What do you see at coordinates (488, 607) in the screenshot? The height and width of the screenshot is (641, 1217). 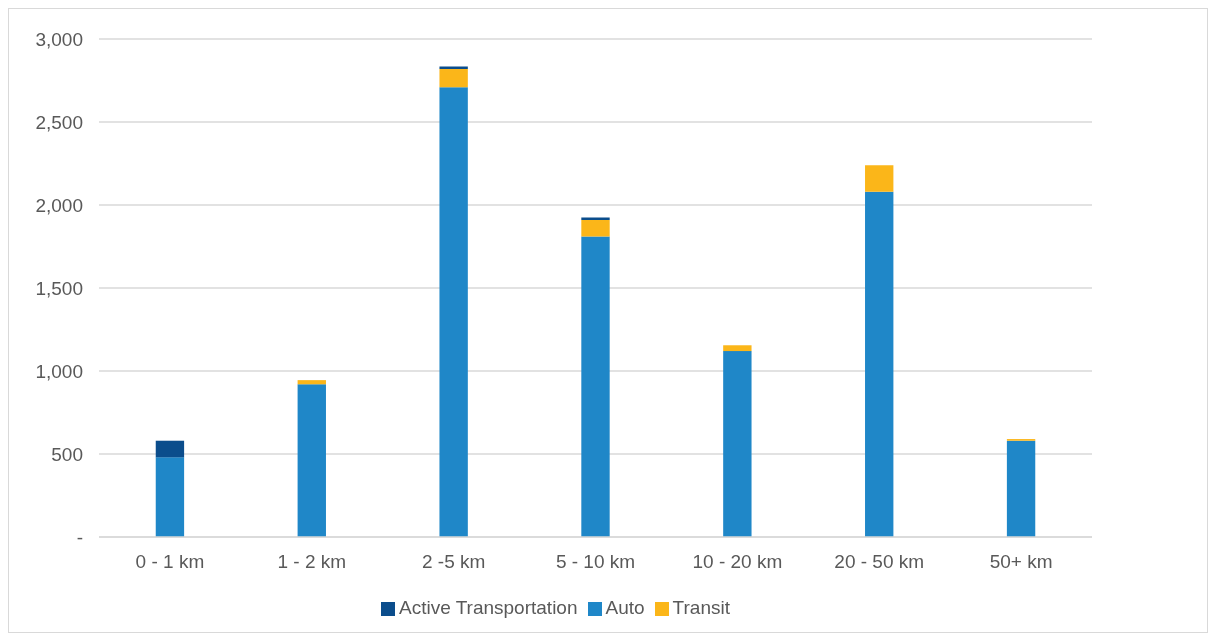 I see `legend-label: Active Transportation` at bounding box center [488, 607].